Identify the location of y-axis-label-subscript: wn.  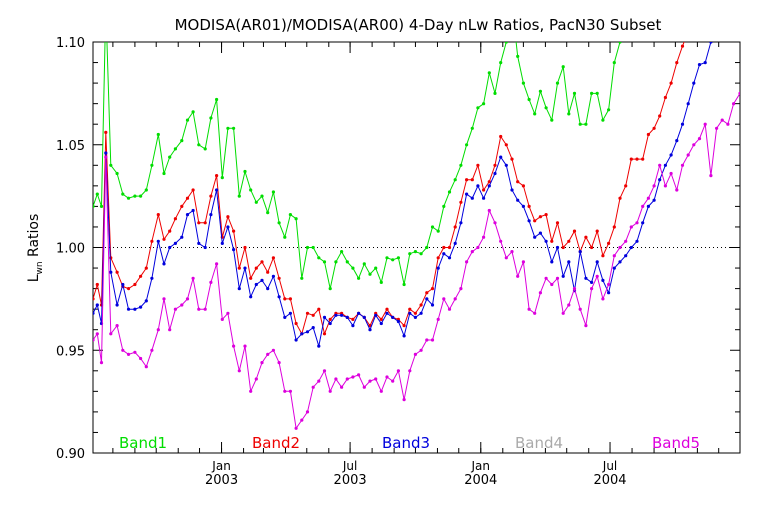
(40, 267).